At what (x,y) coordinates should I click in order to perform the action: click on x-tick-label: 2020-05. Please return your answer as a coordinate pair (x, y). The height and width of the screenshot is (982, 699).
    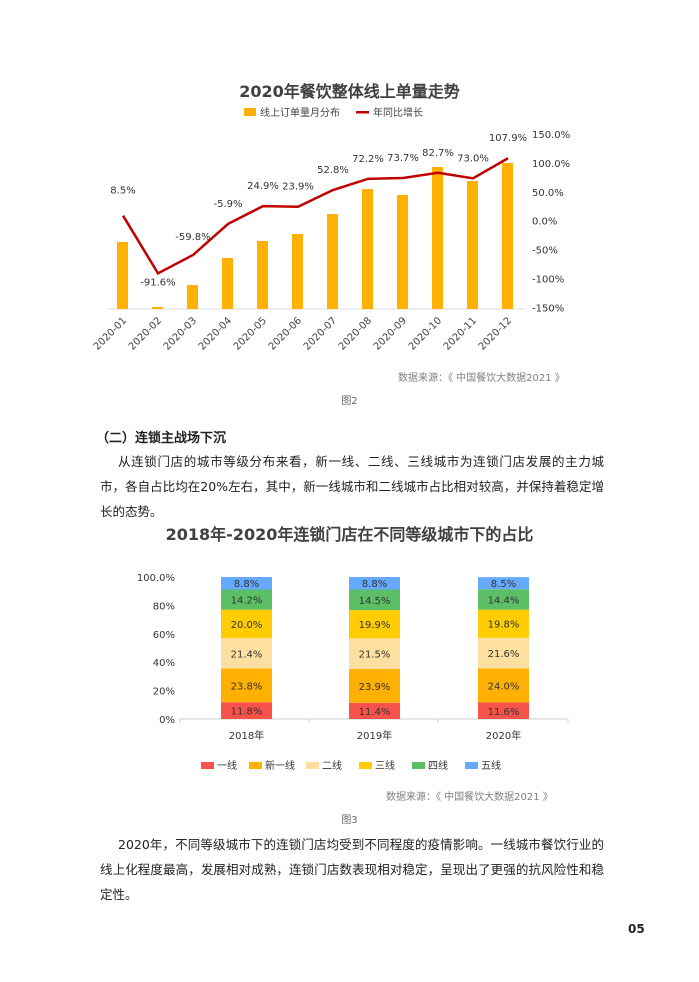
    Looking at the image, I should click on (250, 333).